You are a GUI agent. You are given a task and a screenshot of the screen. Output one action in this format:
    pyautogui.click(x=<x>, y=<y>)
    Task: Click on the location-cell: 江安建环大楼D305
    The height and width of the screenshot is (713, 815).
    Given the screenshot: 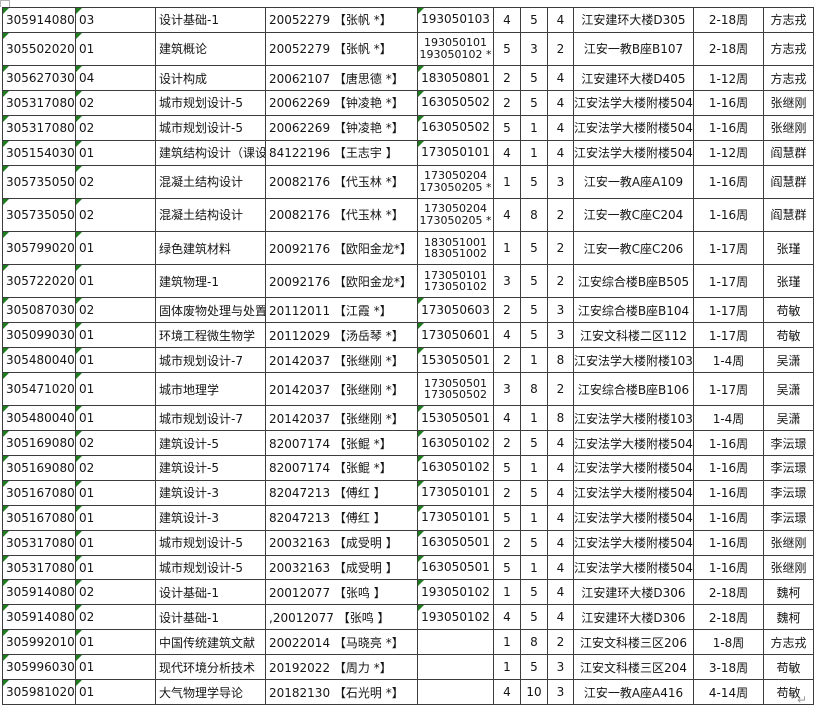 What is the action you would take?
    pyautogui.click(x=633, y=20)
    